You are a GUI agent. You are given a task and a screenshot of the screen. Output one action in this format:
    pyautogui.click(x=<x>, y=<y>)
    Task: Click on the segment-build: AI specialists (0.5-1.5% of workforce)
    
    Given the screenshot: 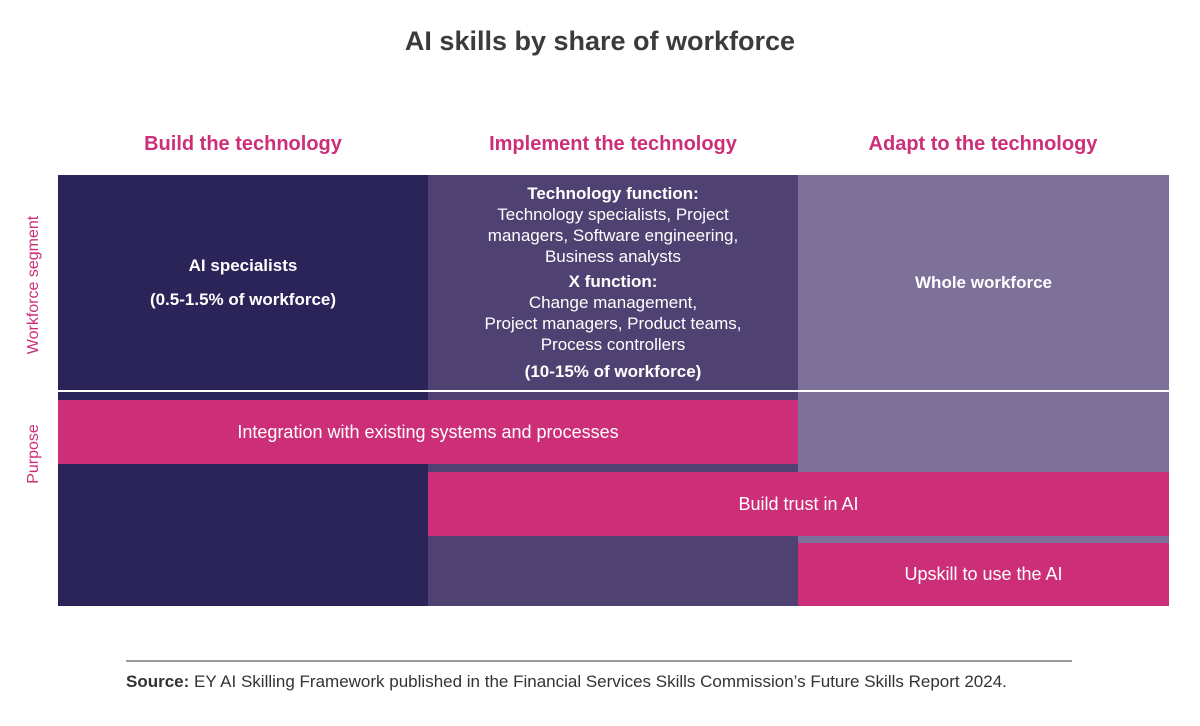 What is the action you would take?
    pyautogui.click(x=243, y=282)
    